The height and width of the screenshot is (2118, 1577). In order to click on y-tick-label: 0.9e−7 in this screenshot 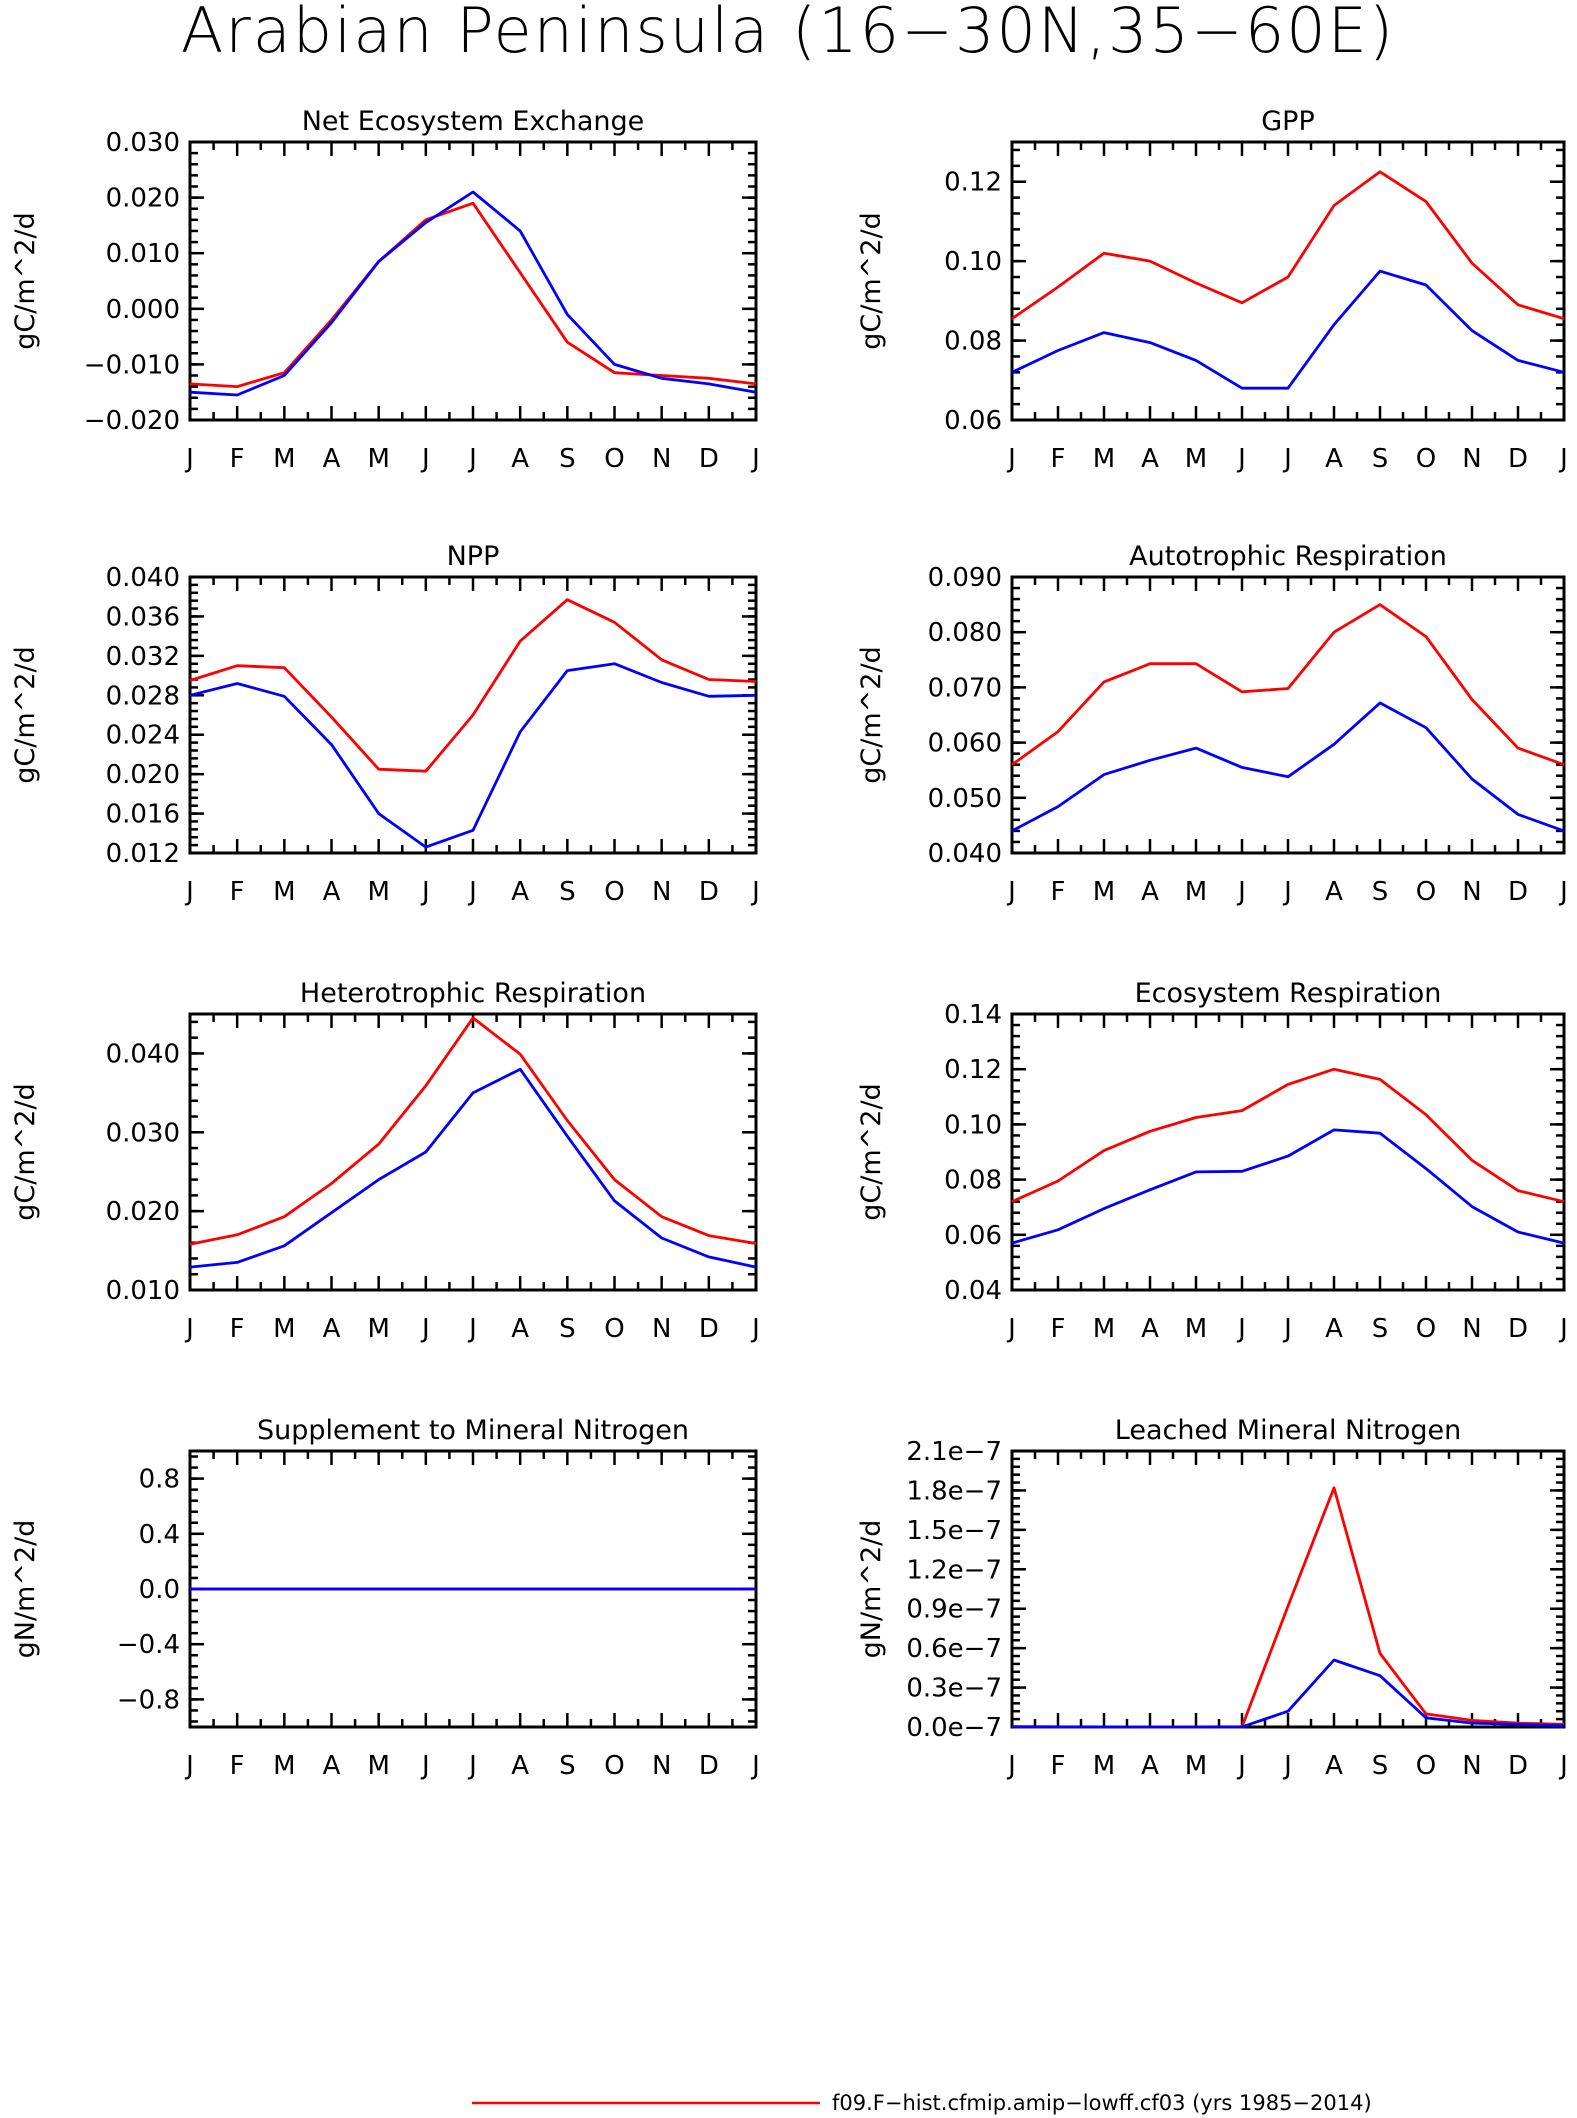, I will do `click(954, 1610)`.